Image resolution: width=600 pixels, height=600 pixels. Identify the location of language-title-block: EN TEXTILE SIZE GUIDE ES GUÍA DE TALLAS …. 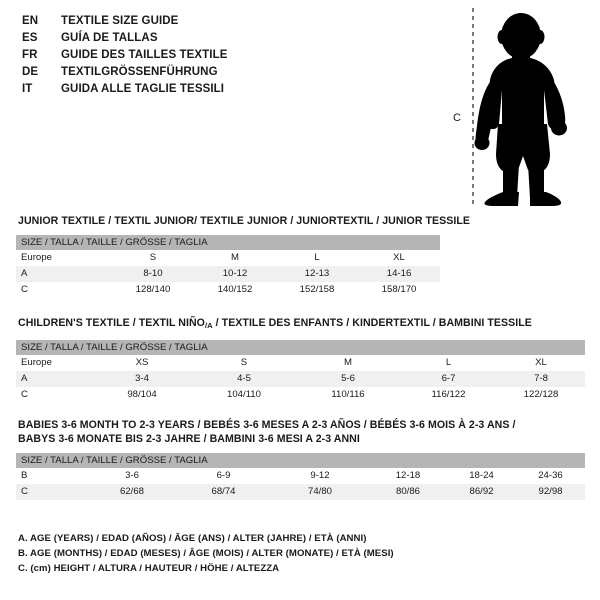
(172, 55).